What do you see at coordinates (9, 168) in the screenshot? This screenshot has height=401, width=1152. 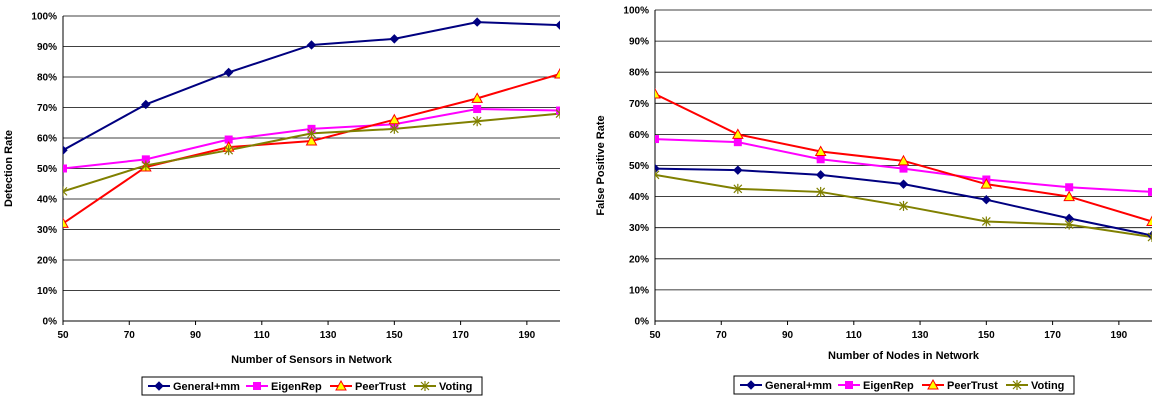 I see `y-axis-title: Detection Rate` at bounding box center [9, 168].